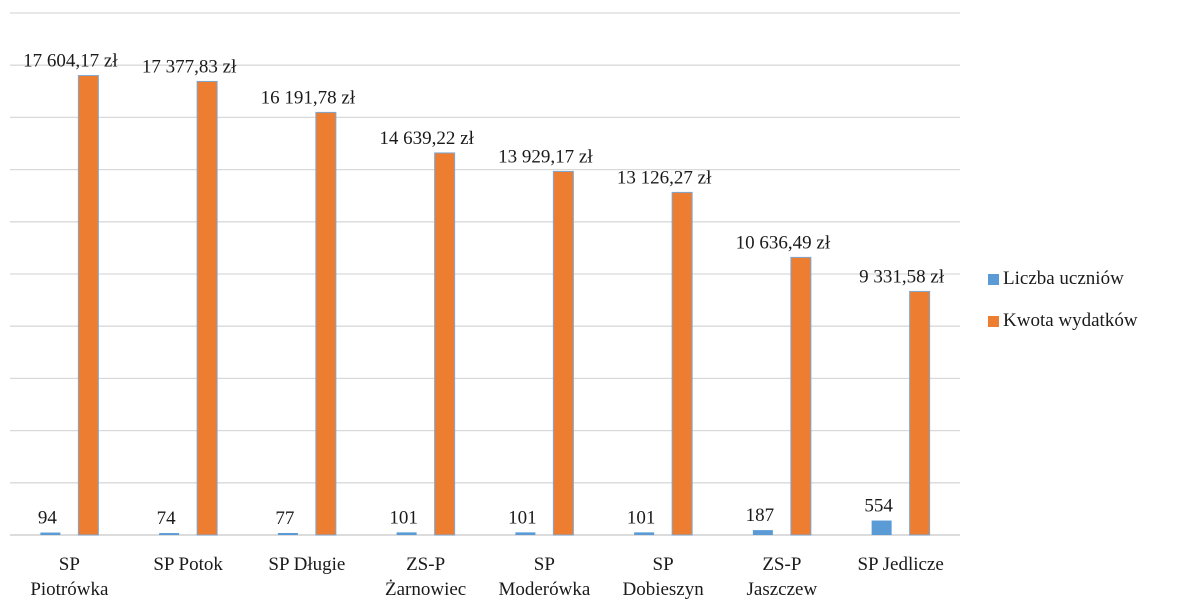 Image resolution: width=1178 pixels, height=601 pixels. What do you see at coordinates (308, 97) in the screenshot?
I see `label-expenses-2: 16 191,78 zł` at bounding box center [308, 97].